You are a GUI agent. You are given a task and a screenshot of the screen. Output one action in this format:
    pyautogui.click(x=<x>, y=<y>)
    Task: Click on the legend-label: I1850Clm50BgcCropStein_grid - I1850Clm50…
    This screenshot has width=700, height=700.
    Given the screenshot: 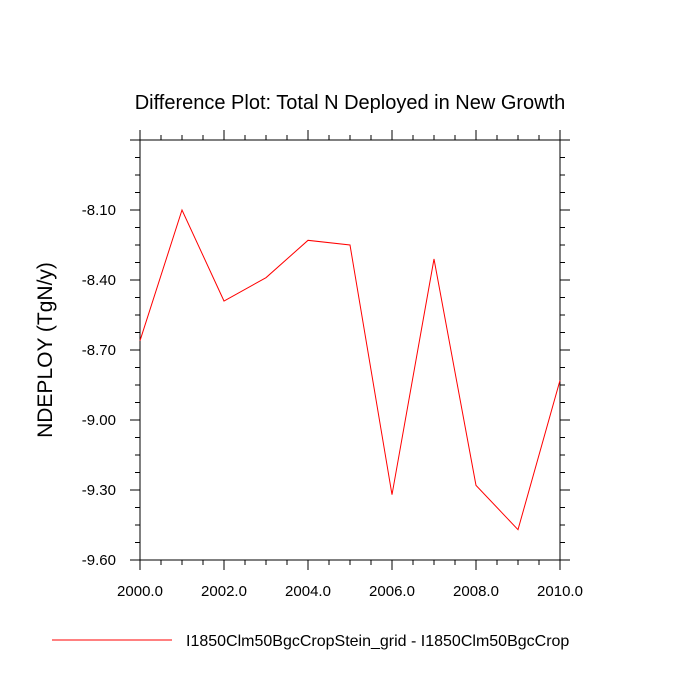 What is the action you would take?
    pyautogui.click(x=377, y=641)
    